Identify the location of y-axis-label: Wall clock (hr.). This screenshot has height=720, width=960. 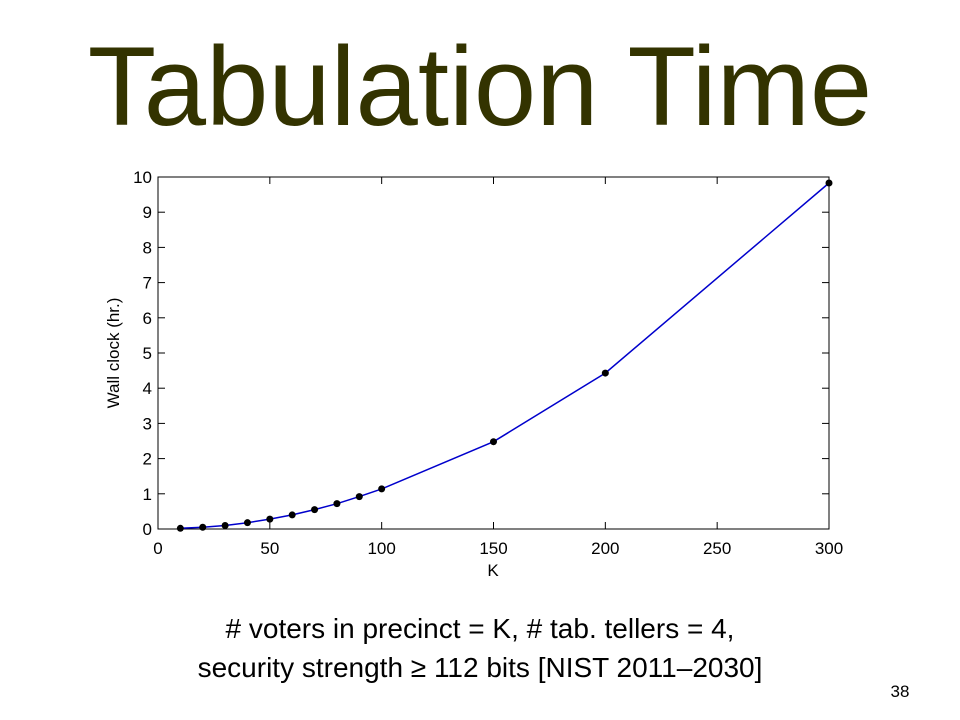
(113, 353).